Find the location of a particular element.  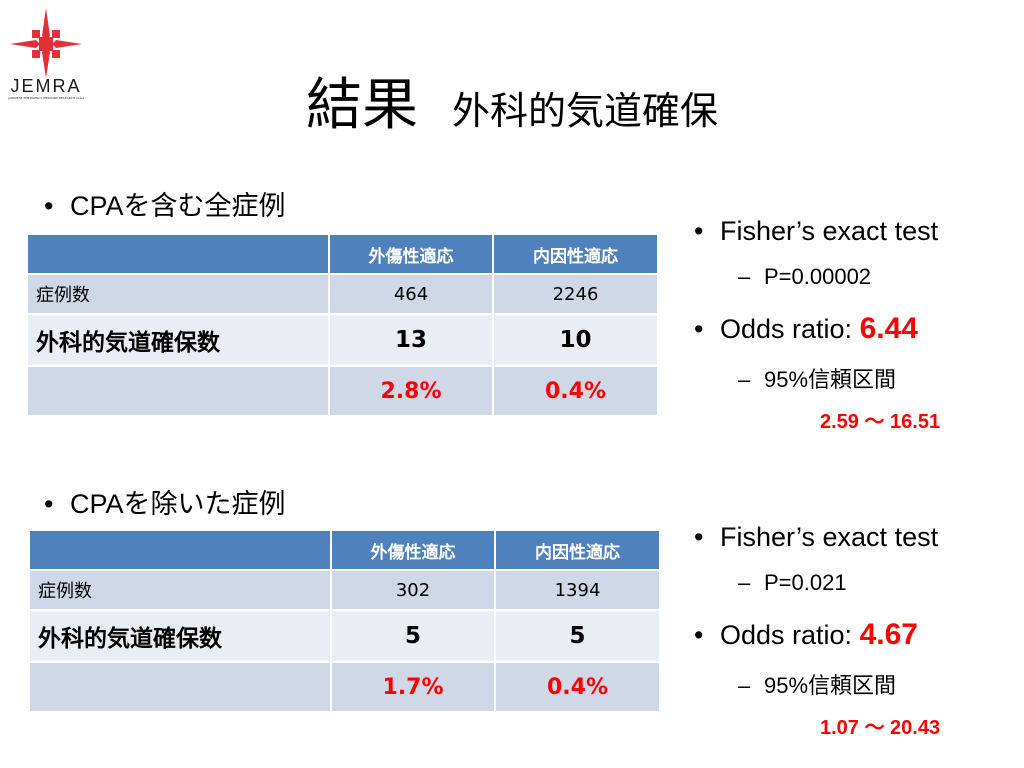

section1-test: • Fisher’s exact test is located at coordinates (816, 231).